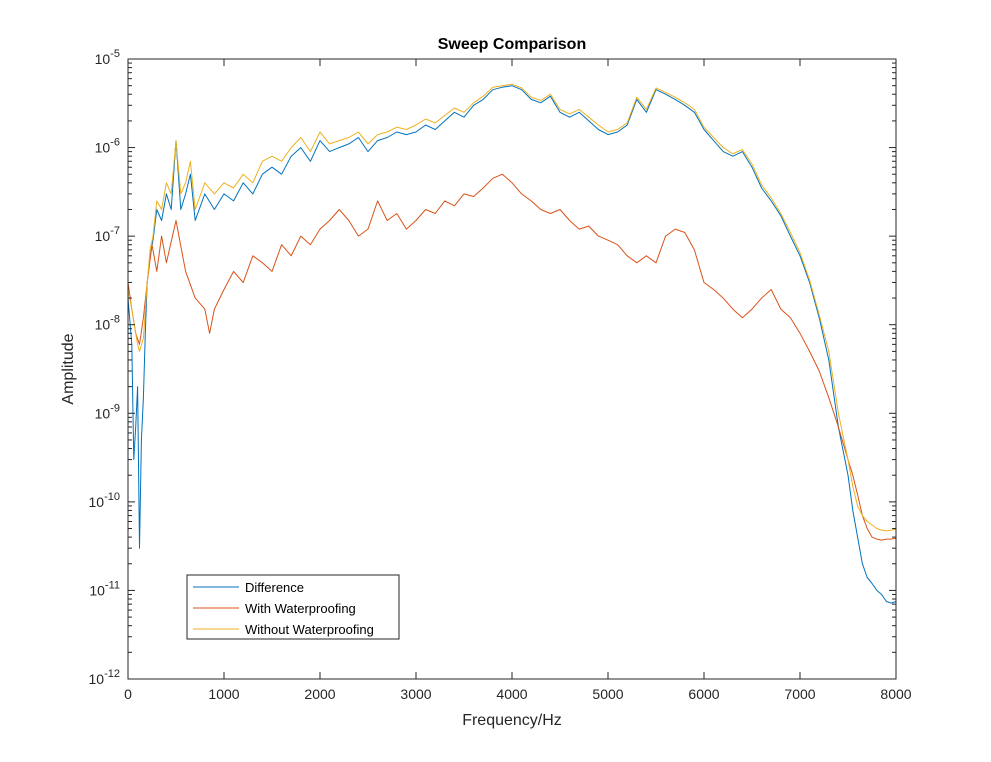 The width and height of the screenshot is (991, 762). What do you see at coordinates (104, 677) in the screenshot?
I see `y-tick-label: 10⁻¹²` at bounding box center [104, 677].